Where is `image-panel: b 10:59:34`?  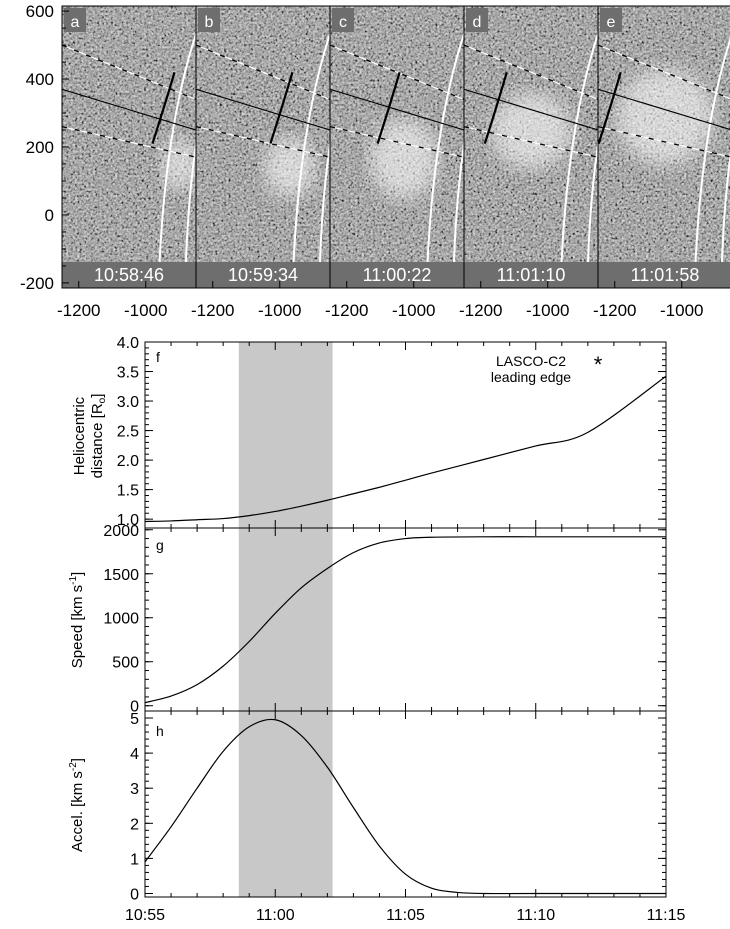 image-panel: b 10:59:34 is located at coordinates (263, 147).